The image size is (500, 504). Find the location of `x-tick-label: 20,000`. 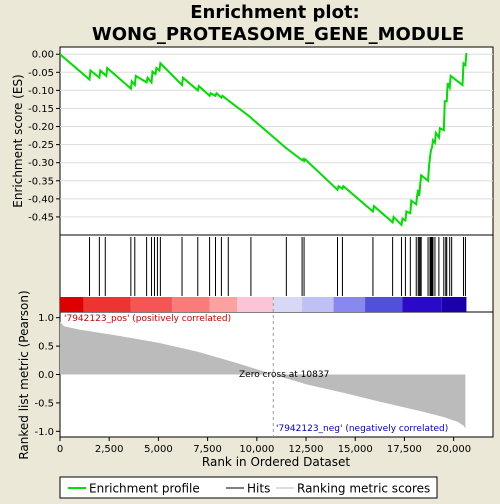

x-tick-label: 20,000 is located at coordinates (453, 449).